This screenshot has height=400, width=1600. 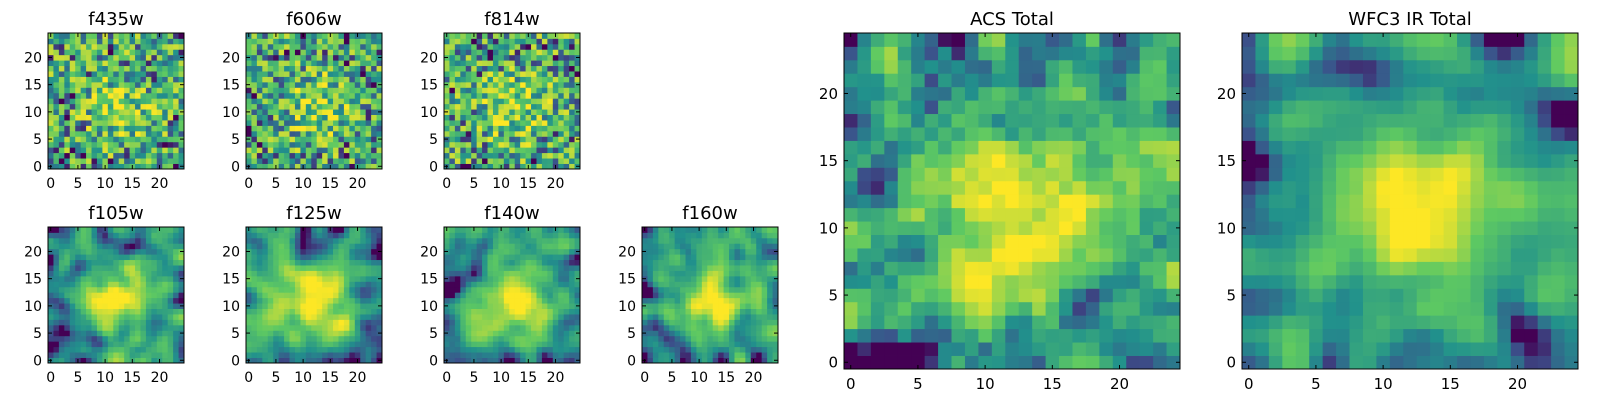 I want to click on y-tick-label: 5, so click(x=235, y=334).